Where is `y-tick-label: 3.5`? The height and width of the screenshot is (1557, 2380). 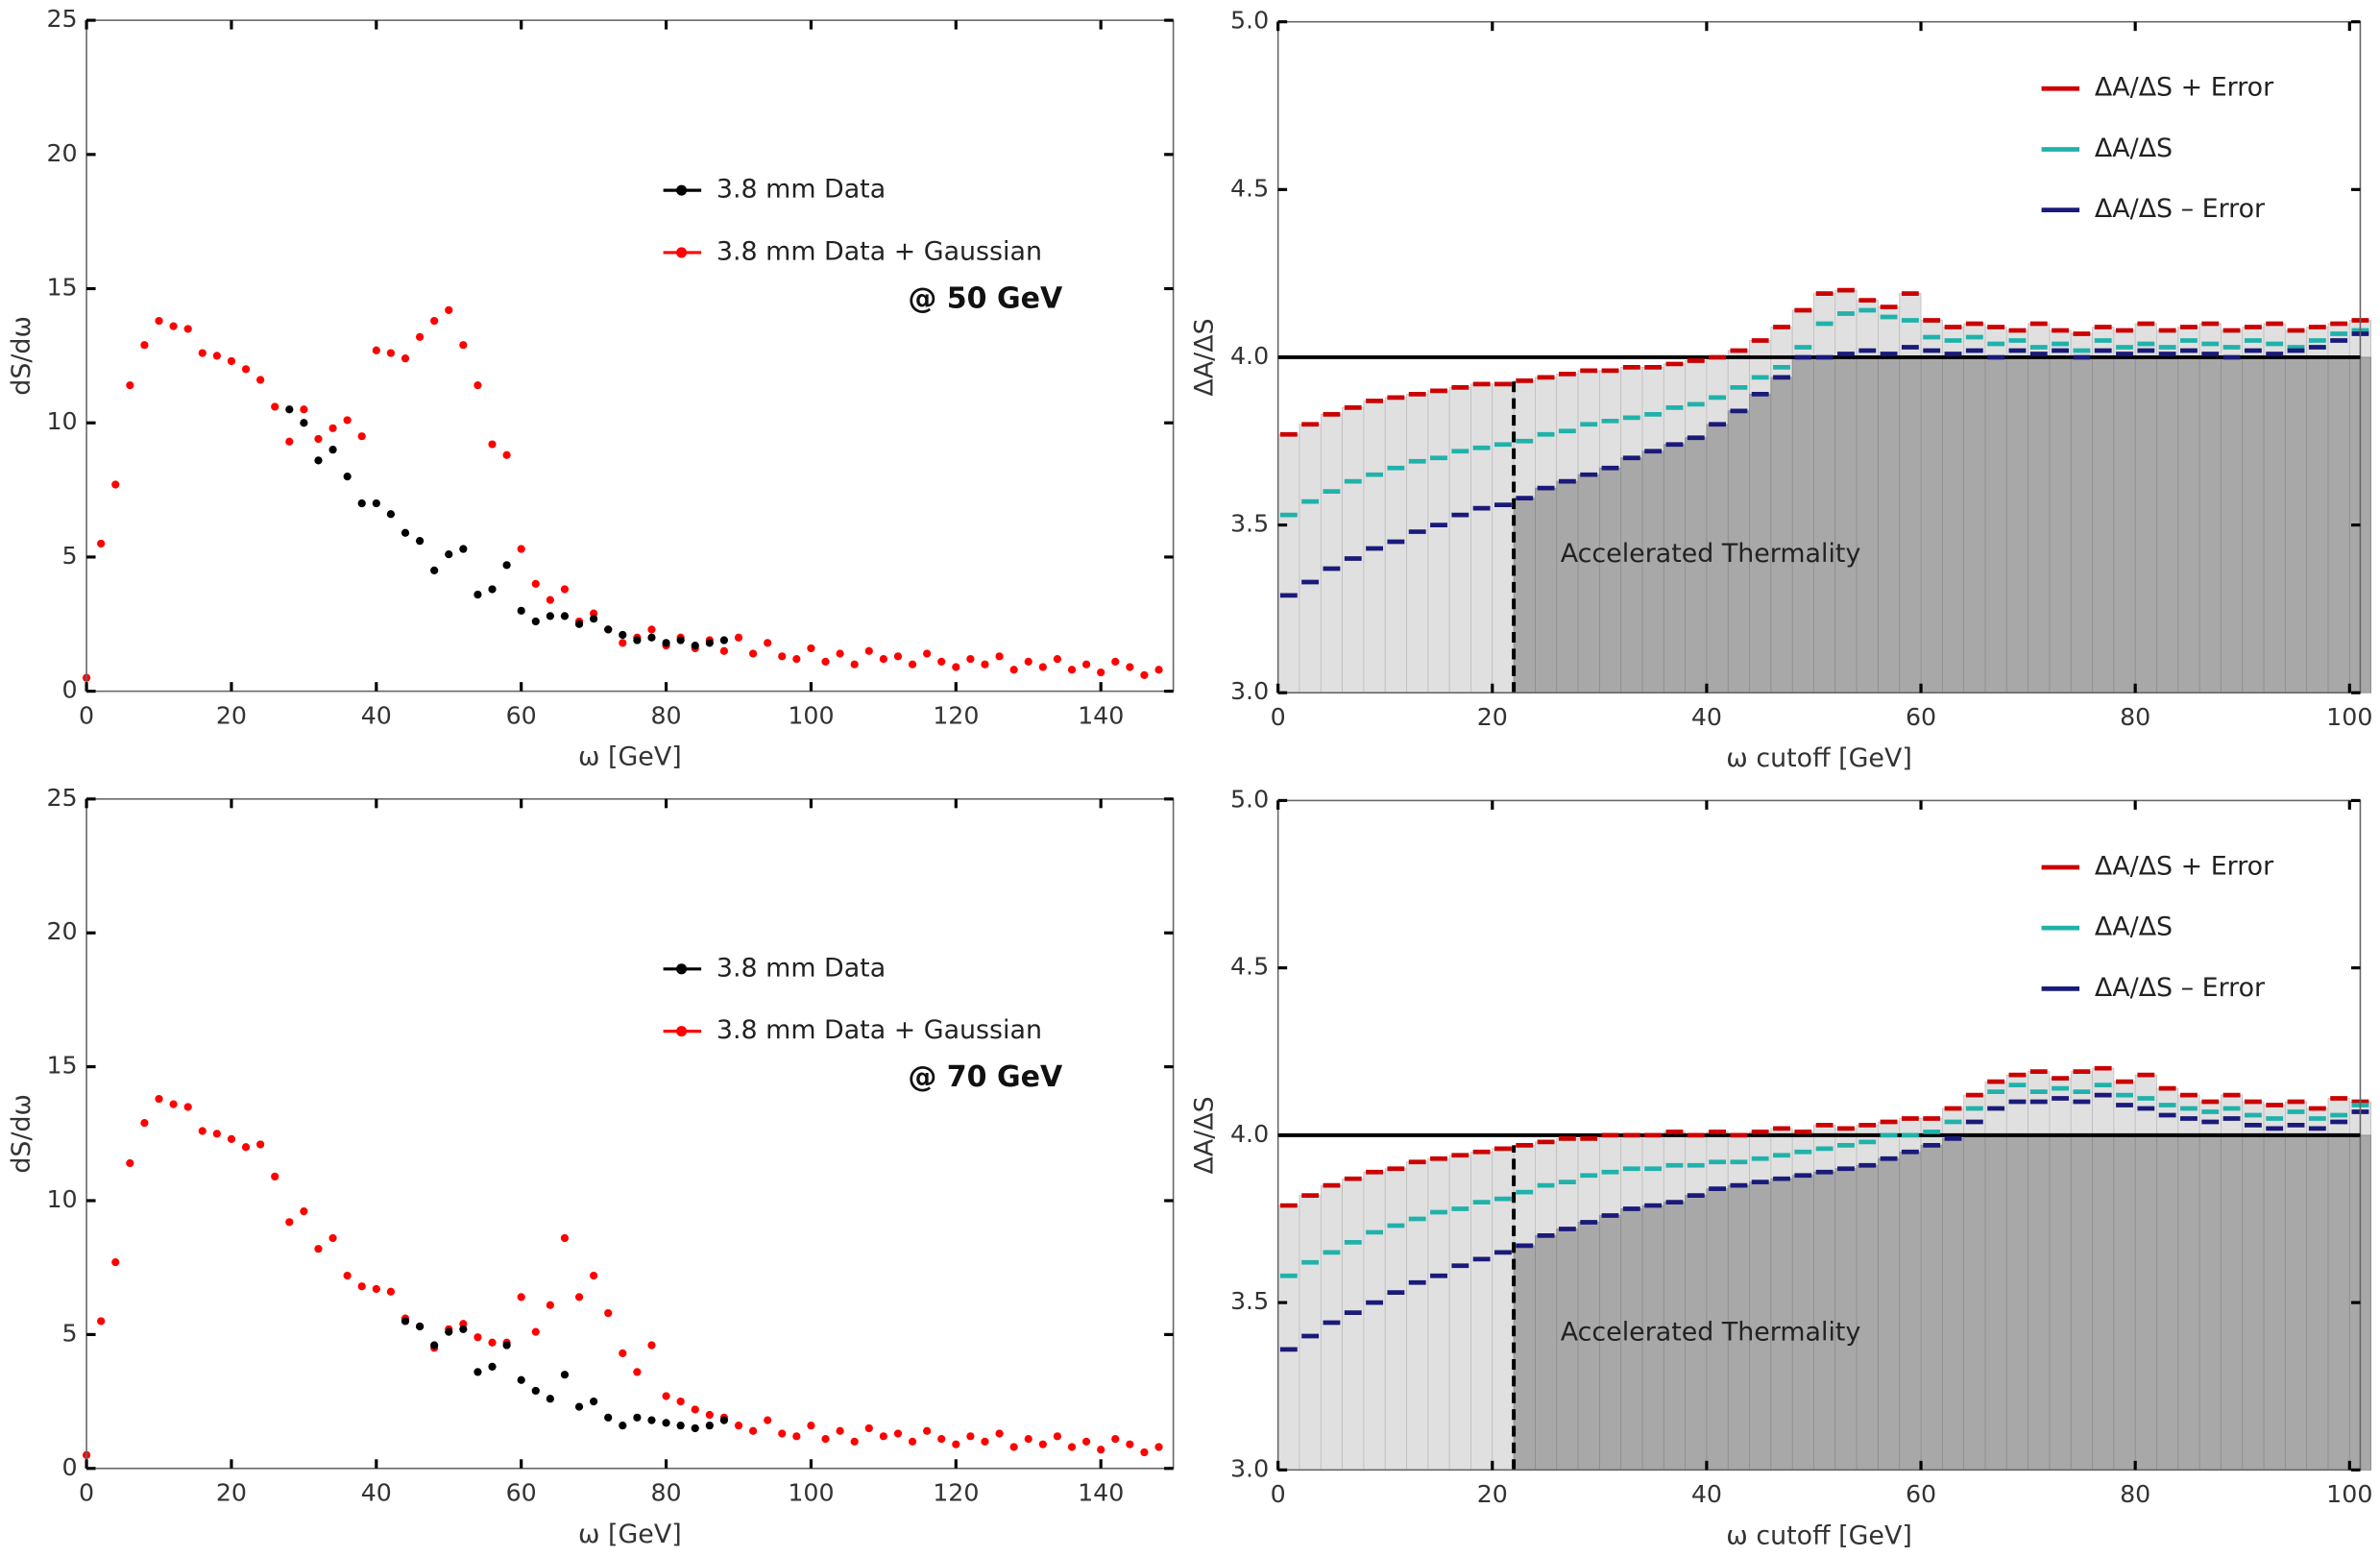
y-tick-label: 3.5 is located at coordinates (1249, 1301).